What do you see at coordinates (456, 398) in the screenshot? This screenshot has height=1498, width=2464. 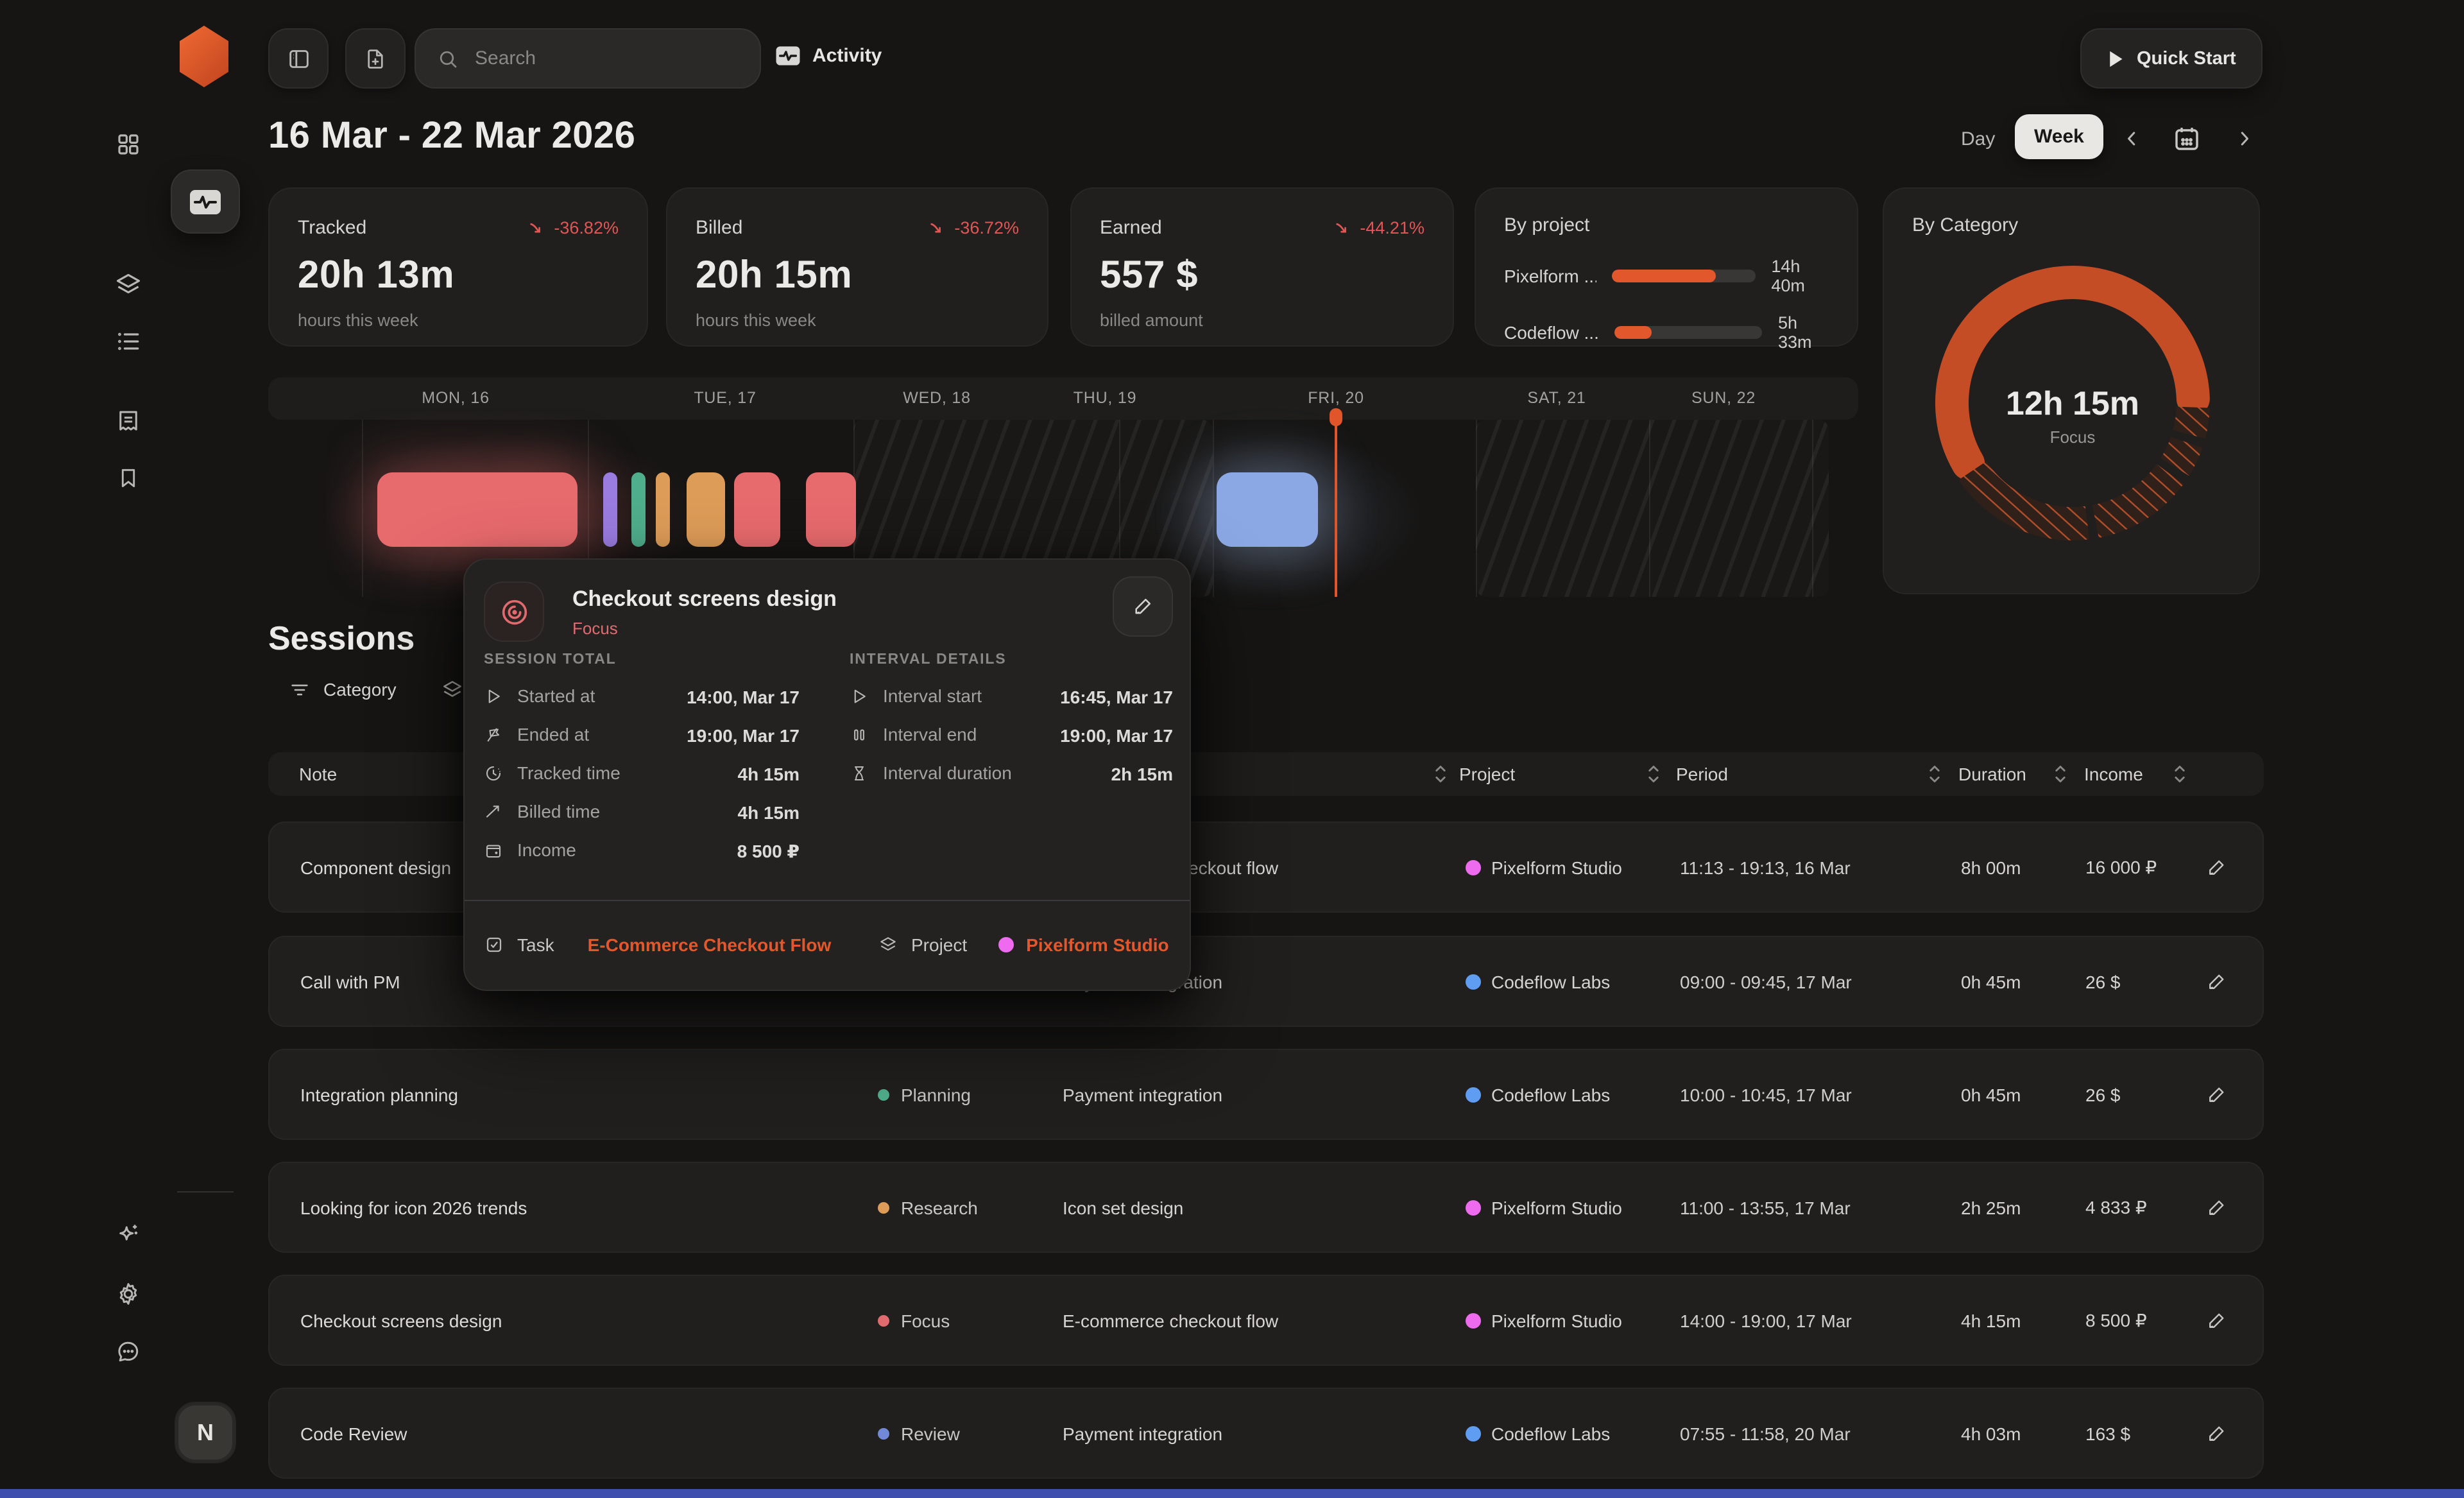 I see `timeline-day-label: MON, 16` at bounding box center [456, 398].